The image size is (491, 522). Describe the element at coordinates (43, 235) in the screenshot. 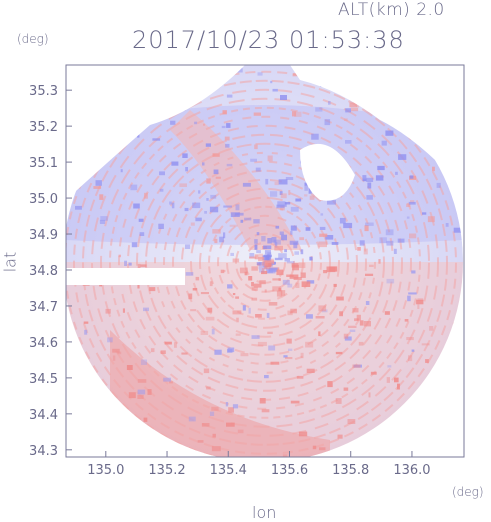

I see `y-tick-label: 34.9` at that location.